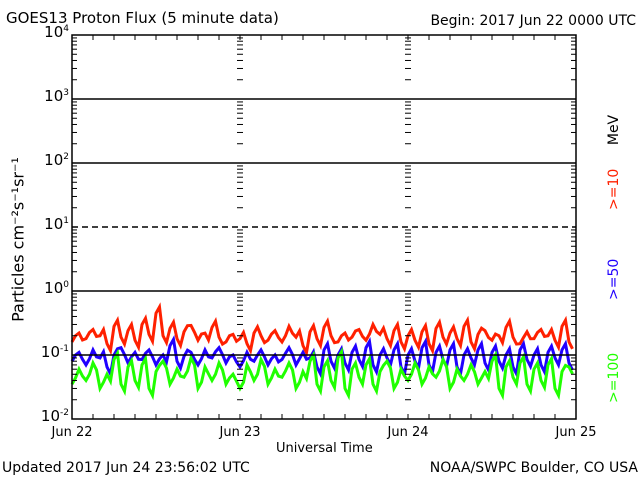 The width and height of the screenshot is (640, 480). Describe the element at coordinates (533, 21) in the screenshot. I see `begin-label: Begin: 2017 Jun 22 0000 UTC` at that location.